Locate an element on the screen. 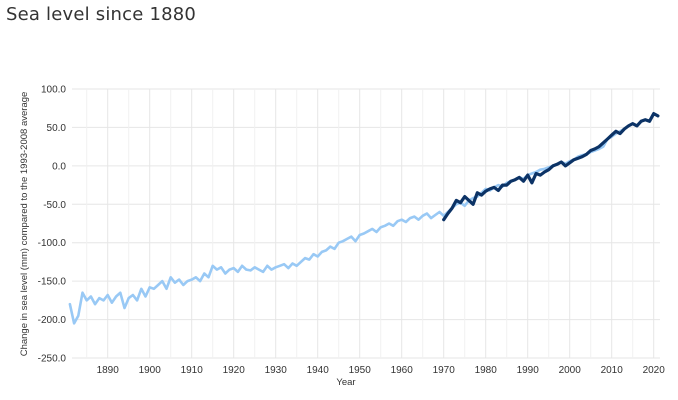 Image resolution: width=678 pixels, height=400 pixels. y-tick-label: -150.0 is located at coordinates (52, 282).